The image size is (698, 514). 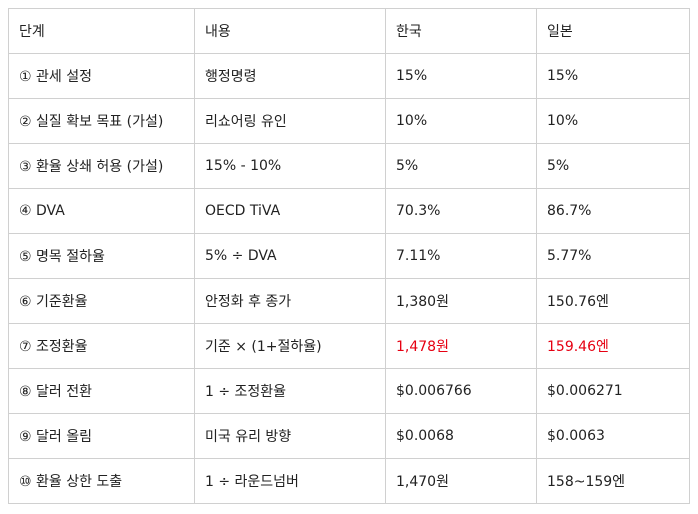 I want to click on korea-cell: 7.11%, so click(x=461, y=256).